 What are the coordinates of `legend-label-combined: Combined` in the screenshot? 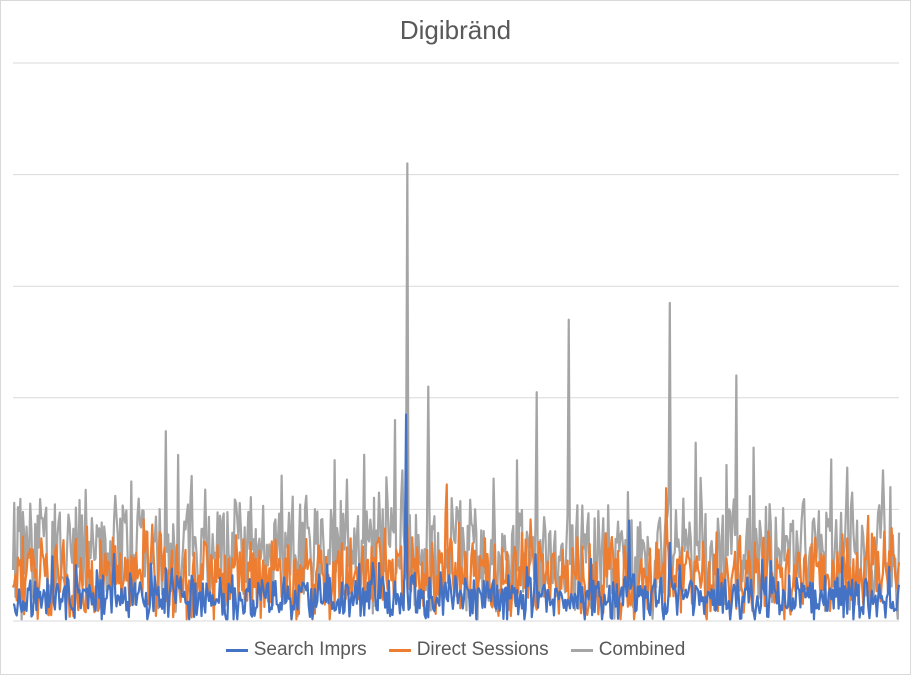 It's located at (642, 649).